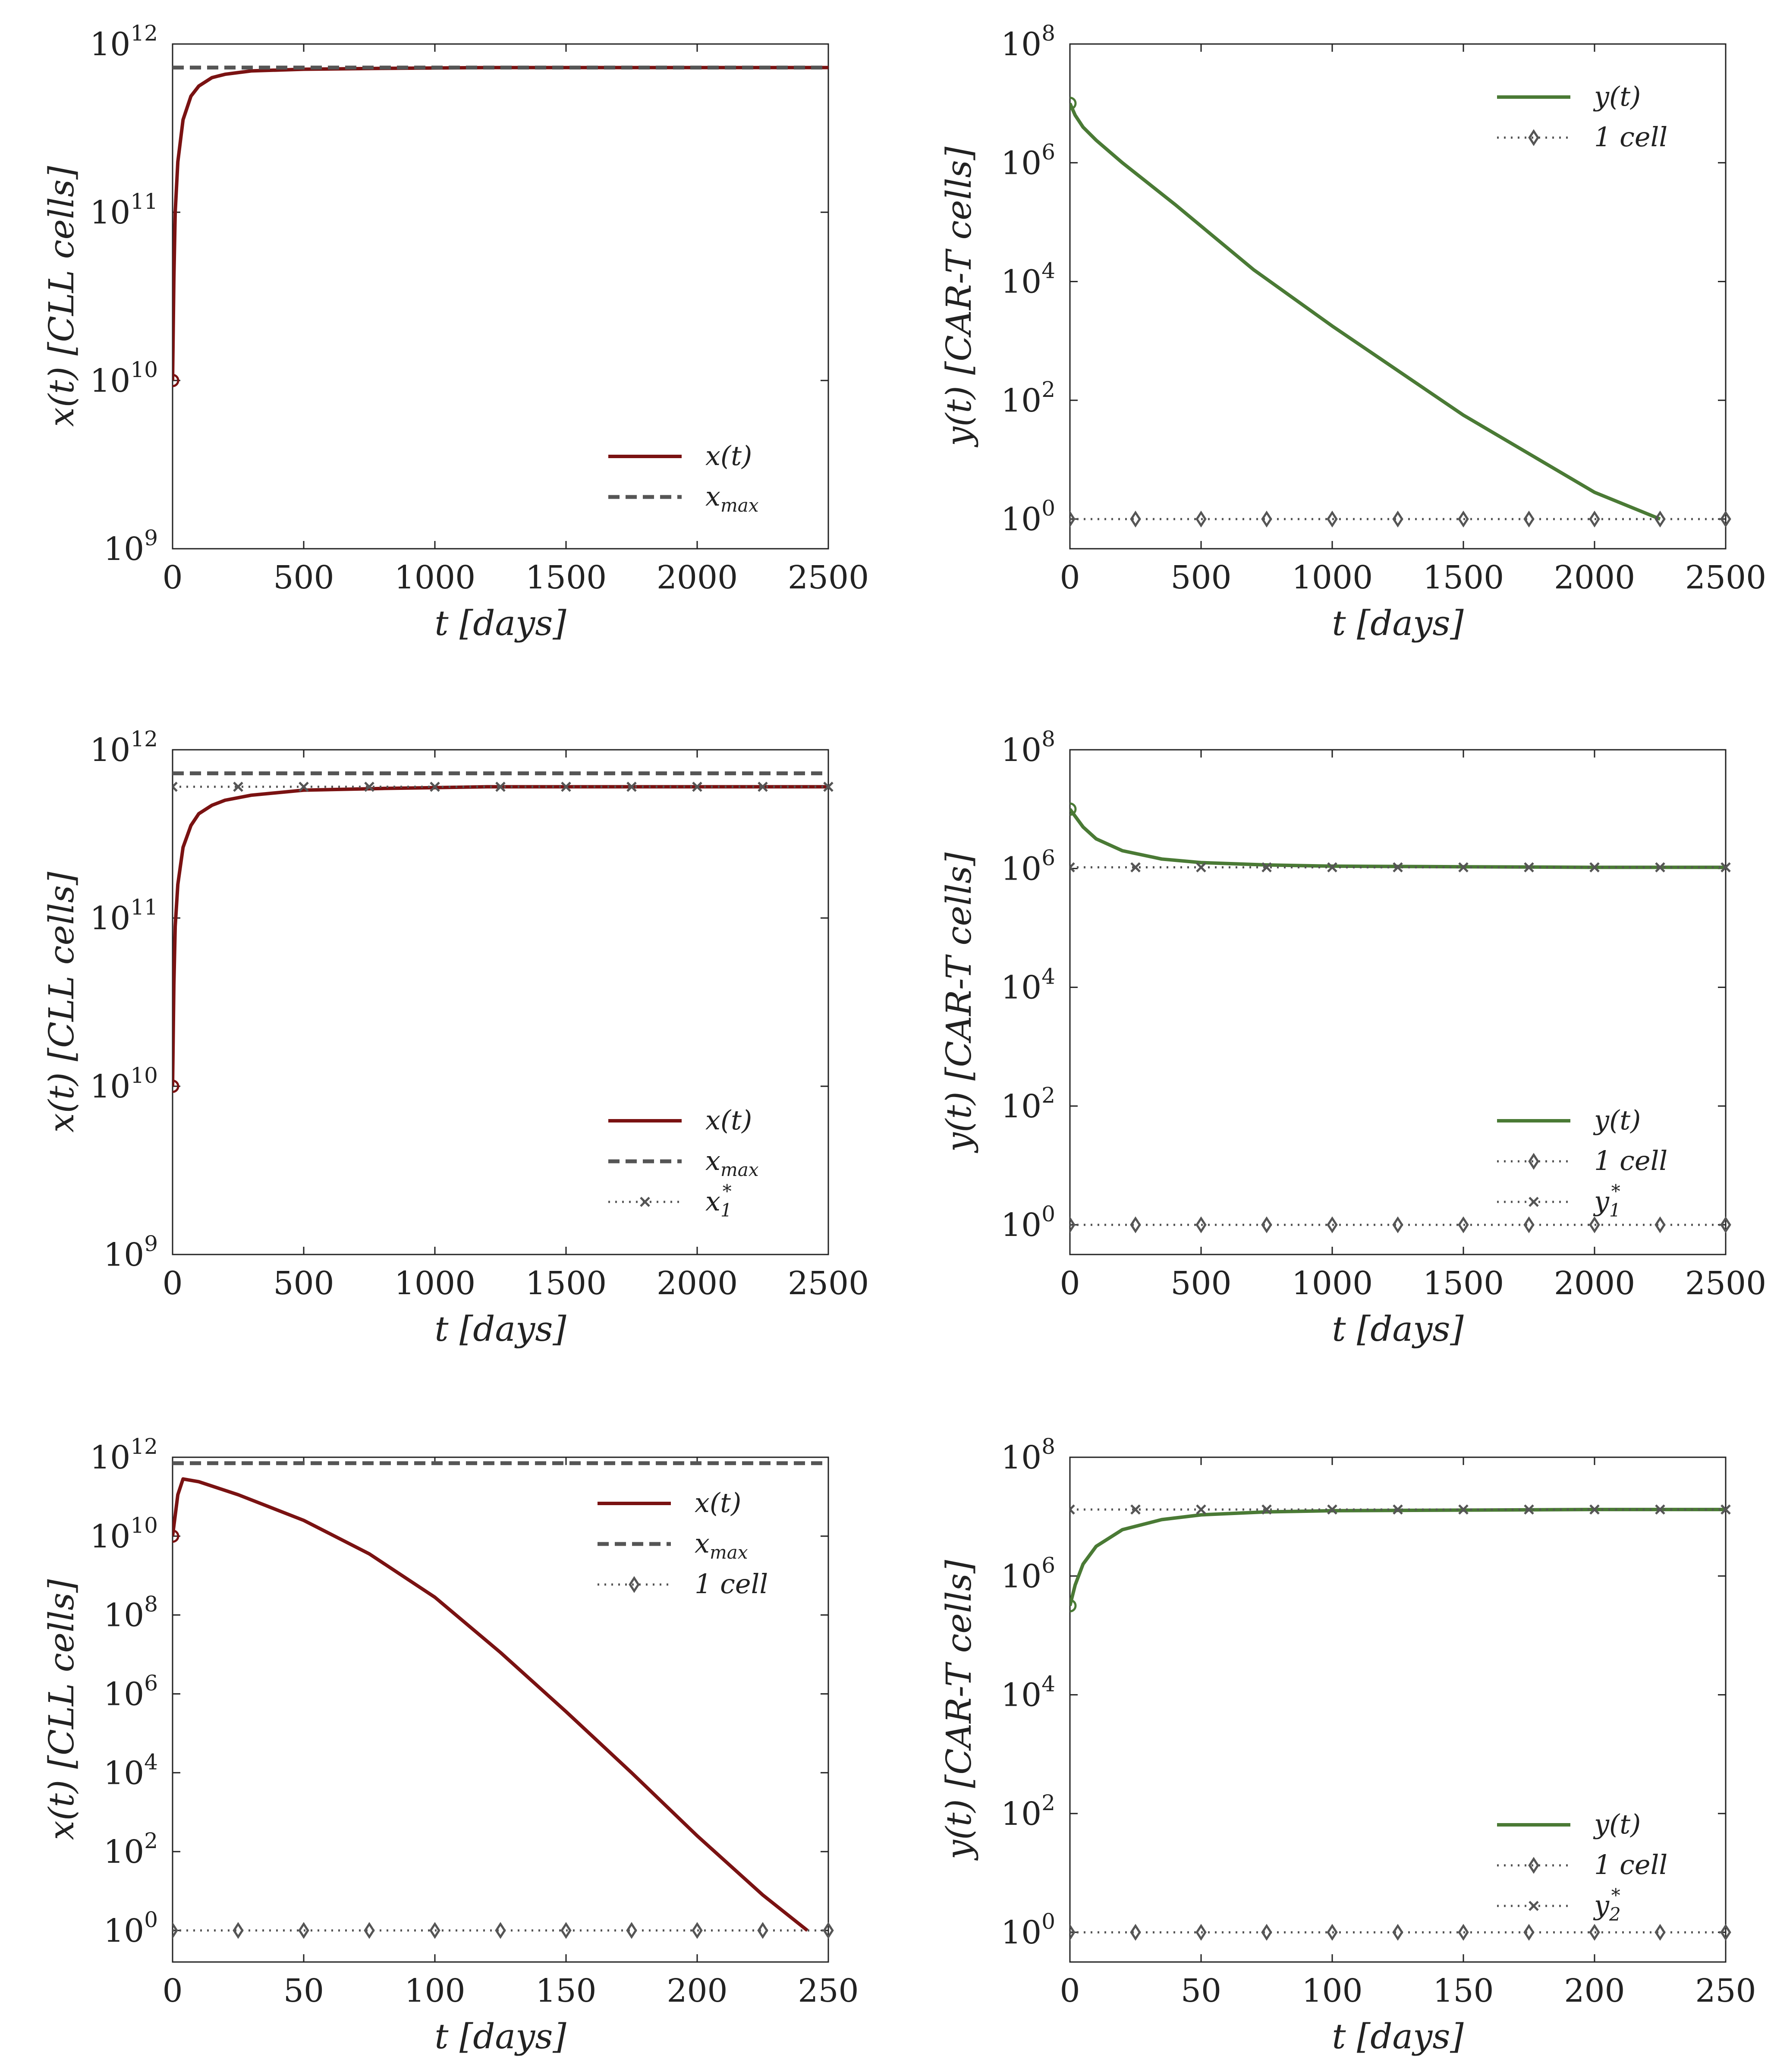 This screenshot has height=2072, width=1774. What do you see at coordinates (62, 296) in the screenshot?
I see `y-axis-label: x(t) [CLL cells]` at bounding box center [62, 296].